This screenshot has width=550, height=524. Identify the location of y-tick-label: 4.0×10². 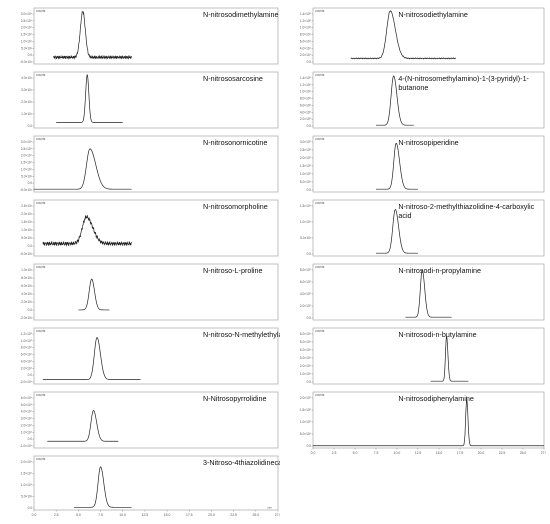
(26, 294).